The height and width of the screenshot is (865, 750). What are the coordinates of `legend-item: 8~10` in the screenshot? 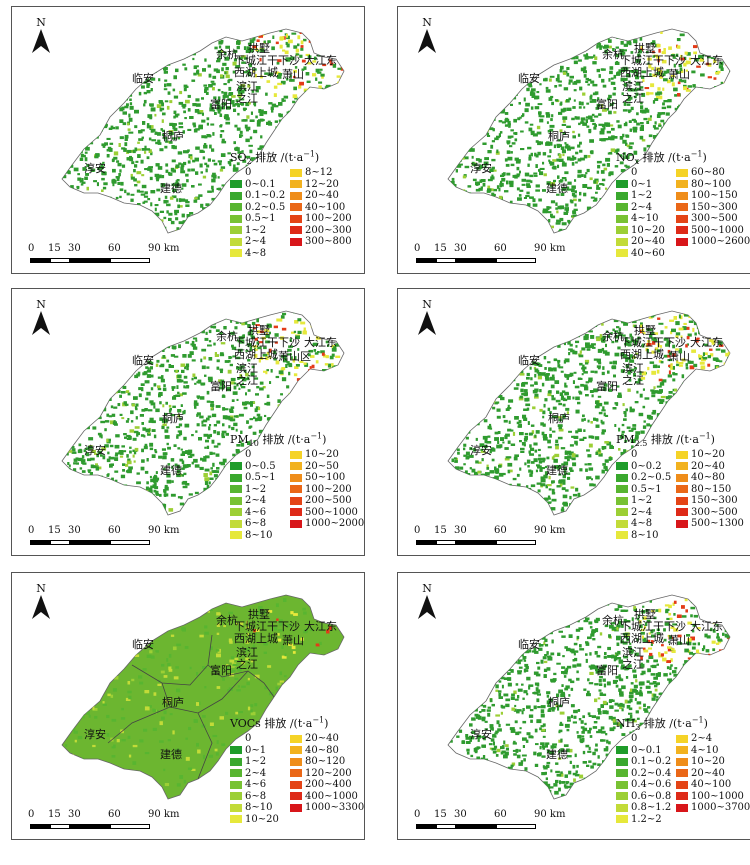 It's located at (643, 536).